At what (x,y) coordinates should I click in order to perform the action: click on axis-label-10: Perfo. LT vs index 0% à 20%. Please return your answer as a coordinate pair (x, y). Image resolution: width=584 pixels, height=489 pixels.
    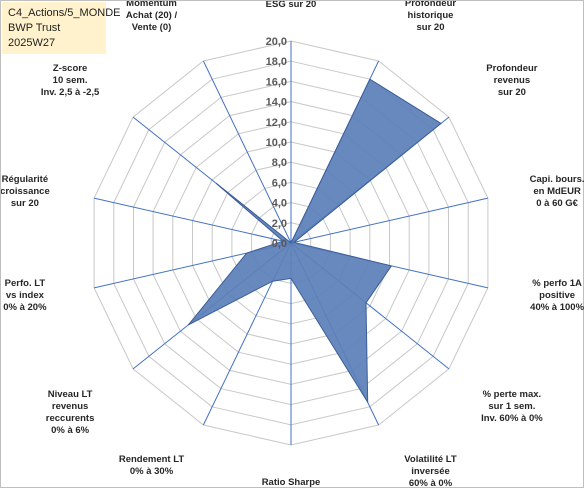
    Looking at the image, I should click on (25, 295).